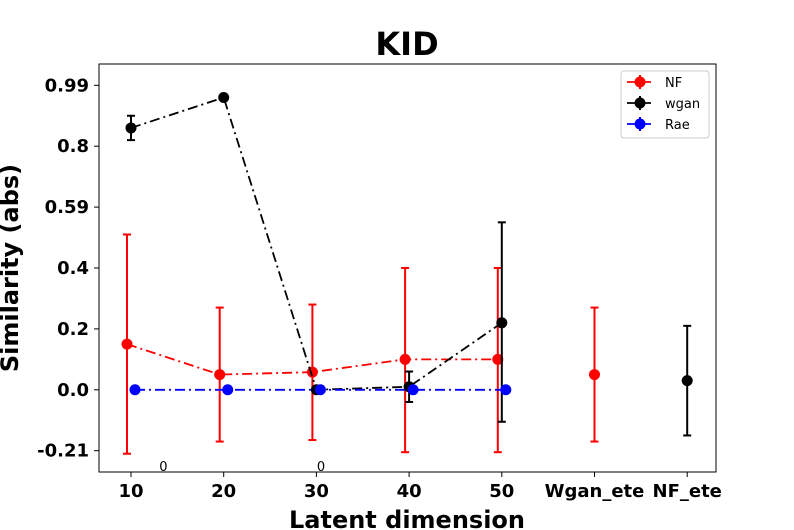  What do you see at coordinates (406, 44) in the screenshot?
I see `chart-title: KID` at bounding box center [406, 44].